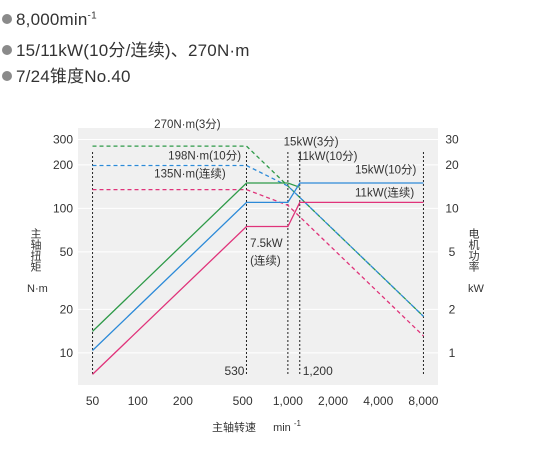 This screenshot has height=457, width=538. I want to click on y-right-tick-label: 10, so click(452, 208).